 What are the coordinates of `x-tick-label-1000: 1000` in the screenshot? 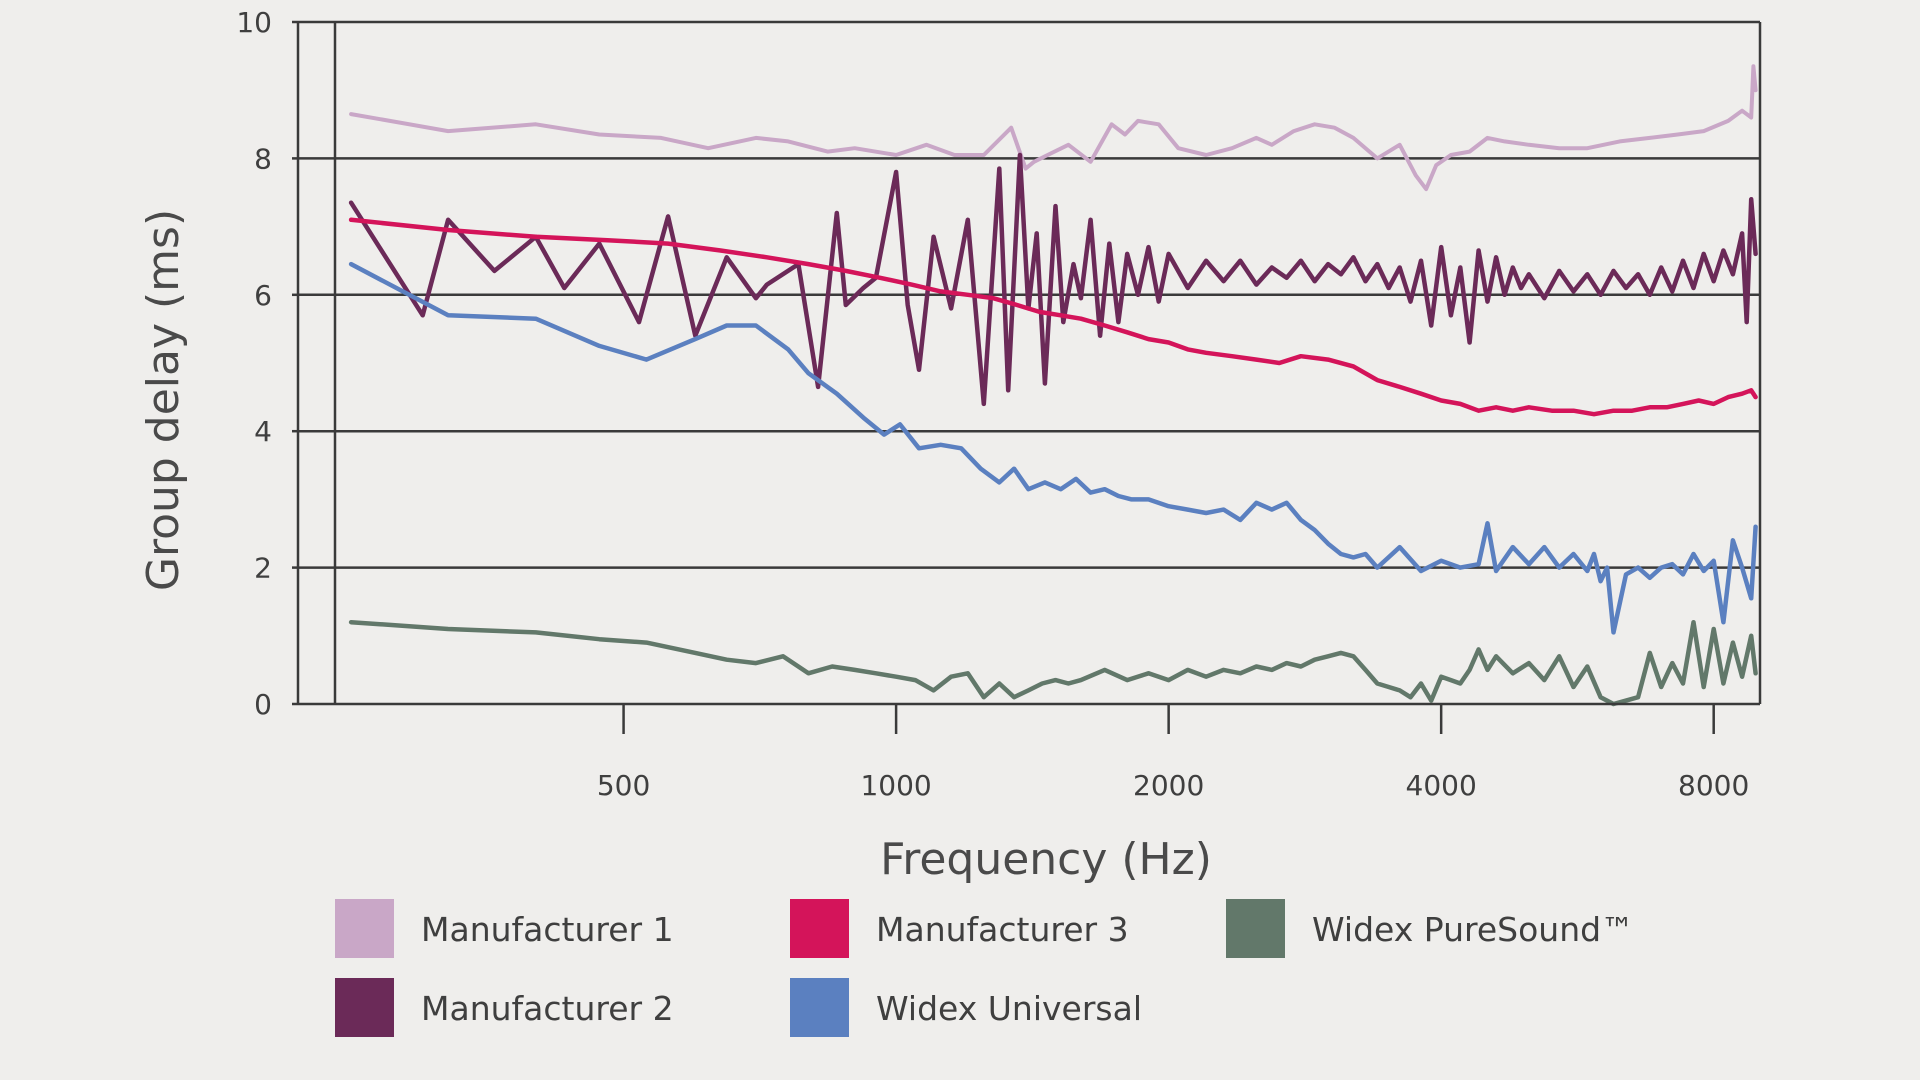 It's located at (895, 785).